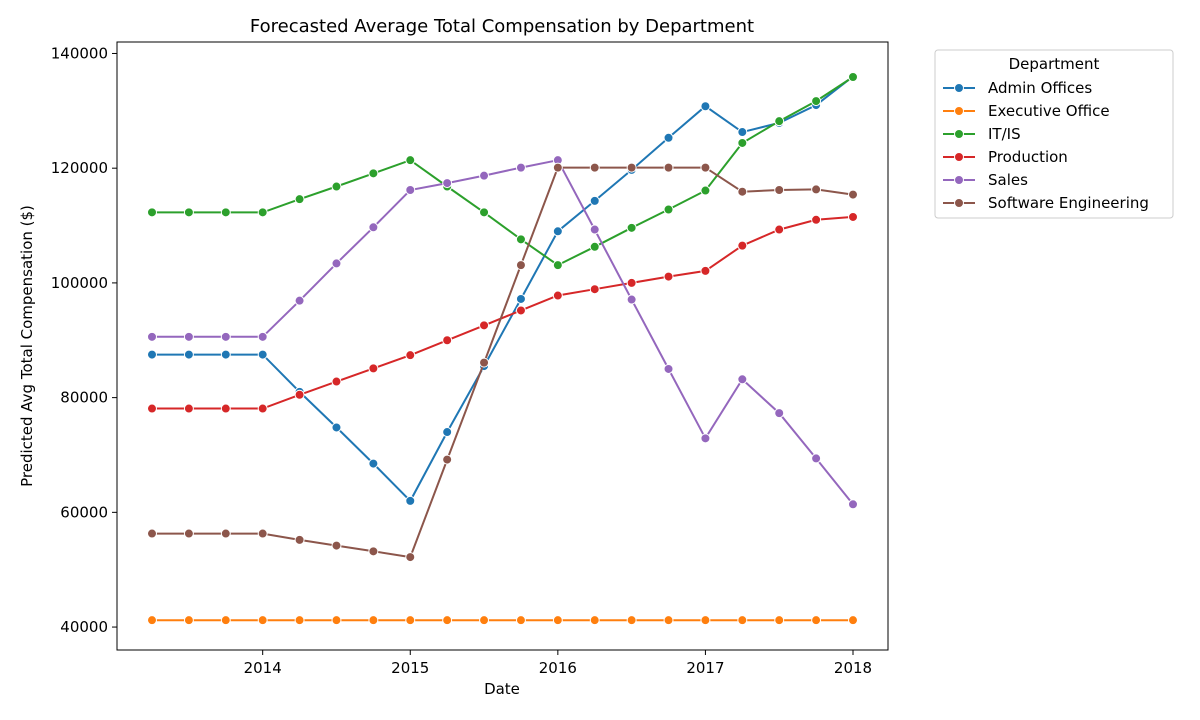 This screenshot has height=720, width=1200. What do you see at coordinates (1049, 111) in the screenshot?
I see `legend-label: Executive Office` at bounding box center [1049, 111].